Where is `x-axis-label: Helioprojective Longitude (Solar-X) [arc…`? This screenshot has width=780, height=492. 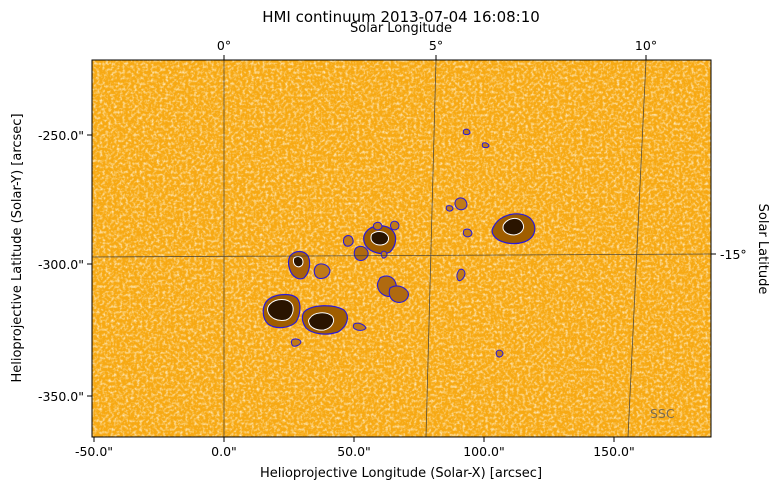 x-axis-label: Helioprojective Longitude (Solar-X) [arc… is located at coordinates (401, 473).